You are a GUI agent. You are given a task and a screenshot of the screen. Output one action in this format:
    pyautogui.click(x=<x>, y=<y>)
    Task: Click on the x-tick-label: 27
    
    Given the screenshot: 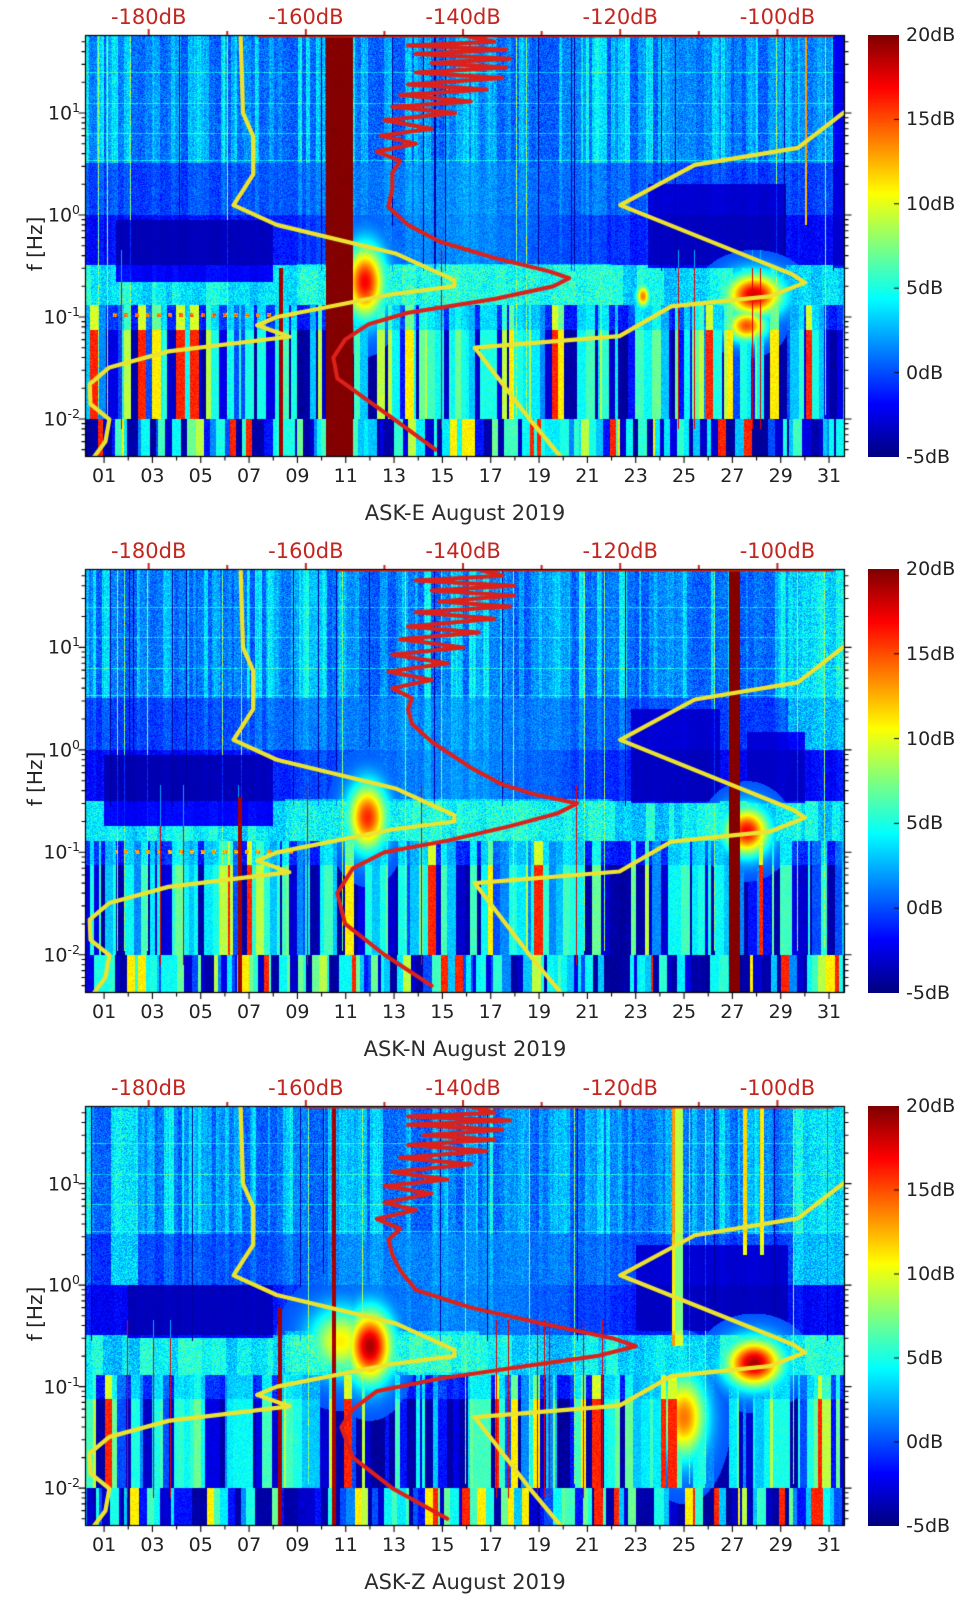 What is the action you would take?
    pyautogui.click(x=732, y=476)
    